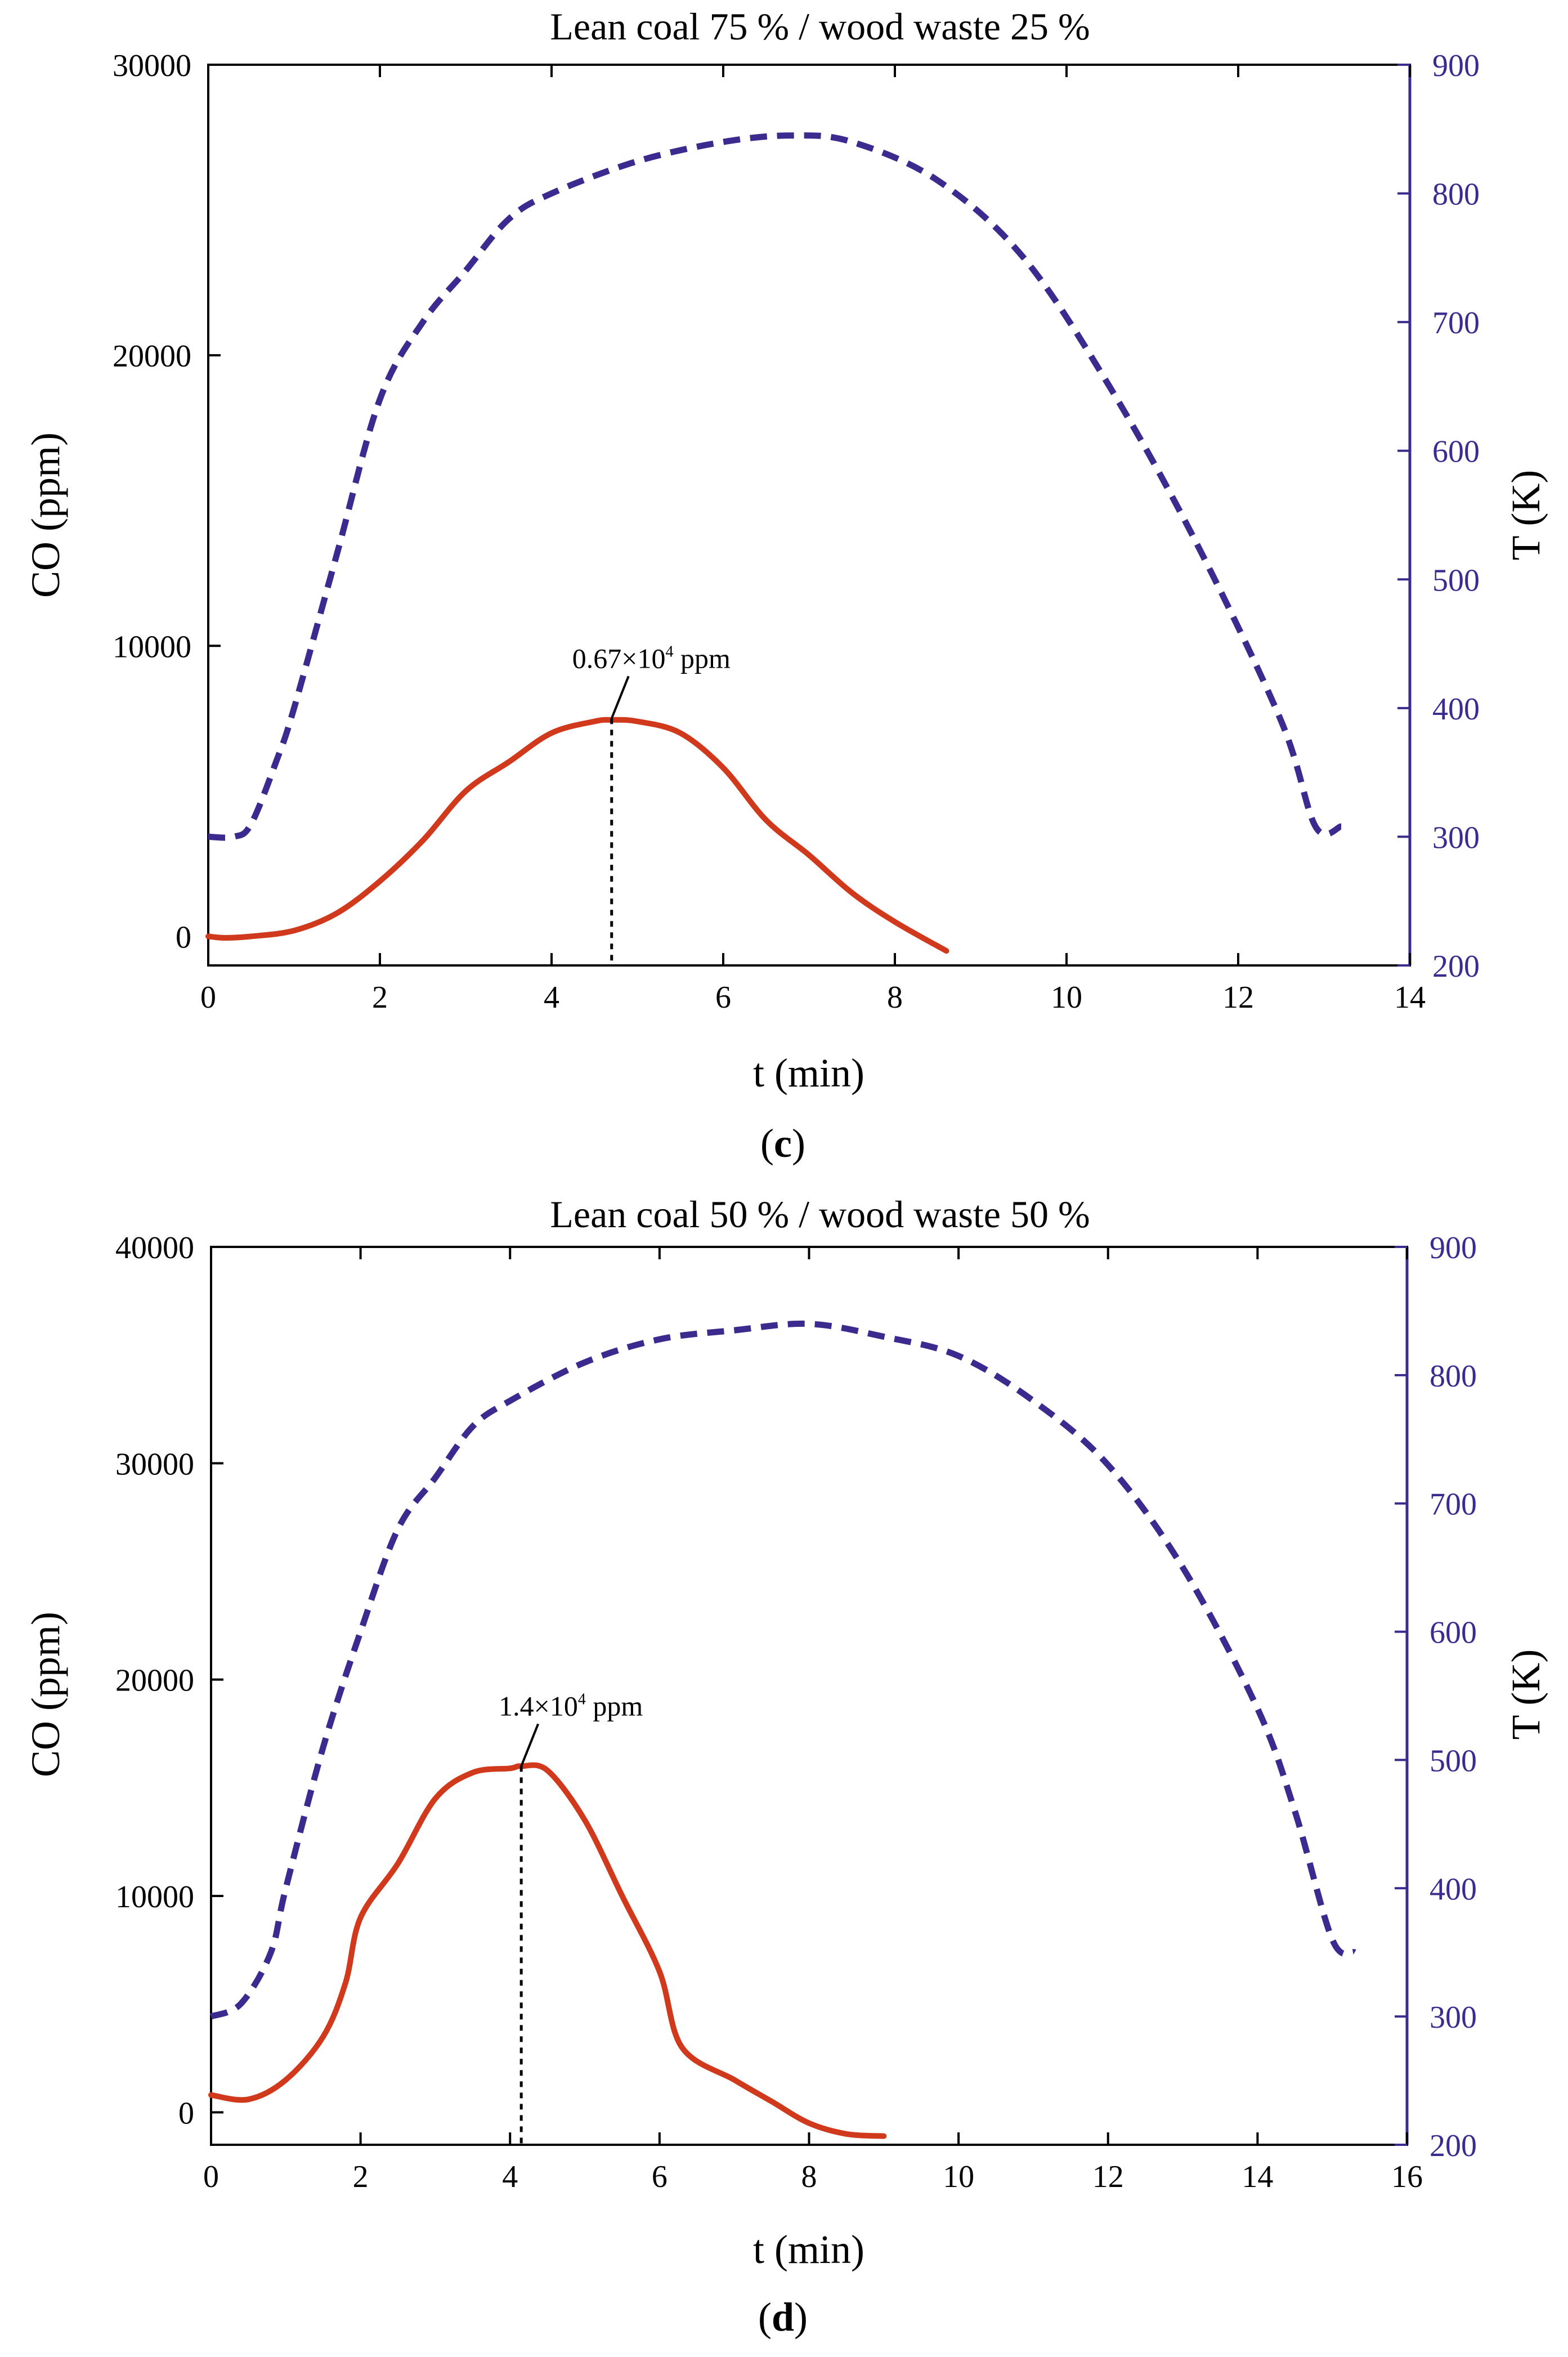 This screenshot has width=1568, height=2357. What do you see at coordinates (620, 698) in the screenshot?
I see `panel-c-peak-leader` at bounding box center [620, 698].